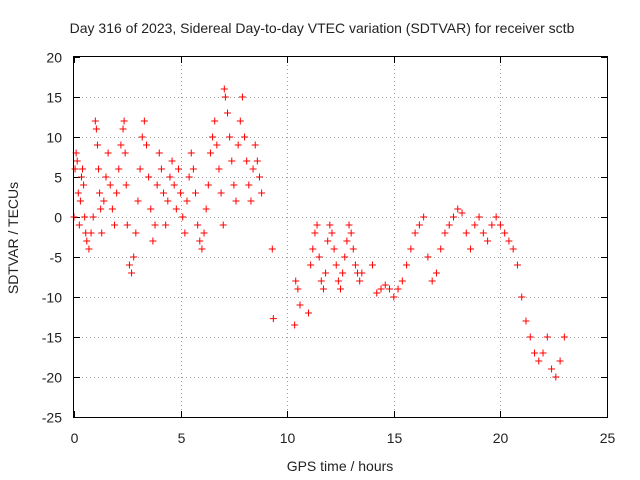 The image size is (640, 480). What do you see at coordinates (52, 298) in the screenshot?
I see `y-tick-label: -10` at bounding box center [52, 298].